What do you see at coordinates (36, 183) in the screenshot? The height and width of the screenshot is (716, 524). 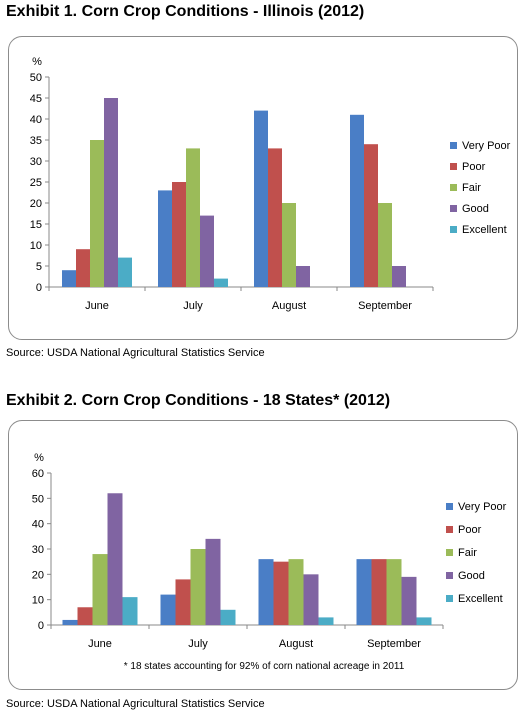 I see `y-tick-label: 25` at bounding box center [36, 183].